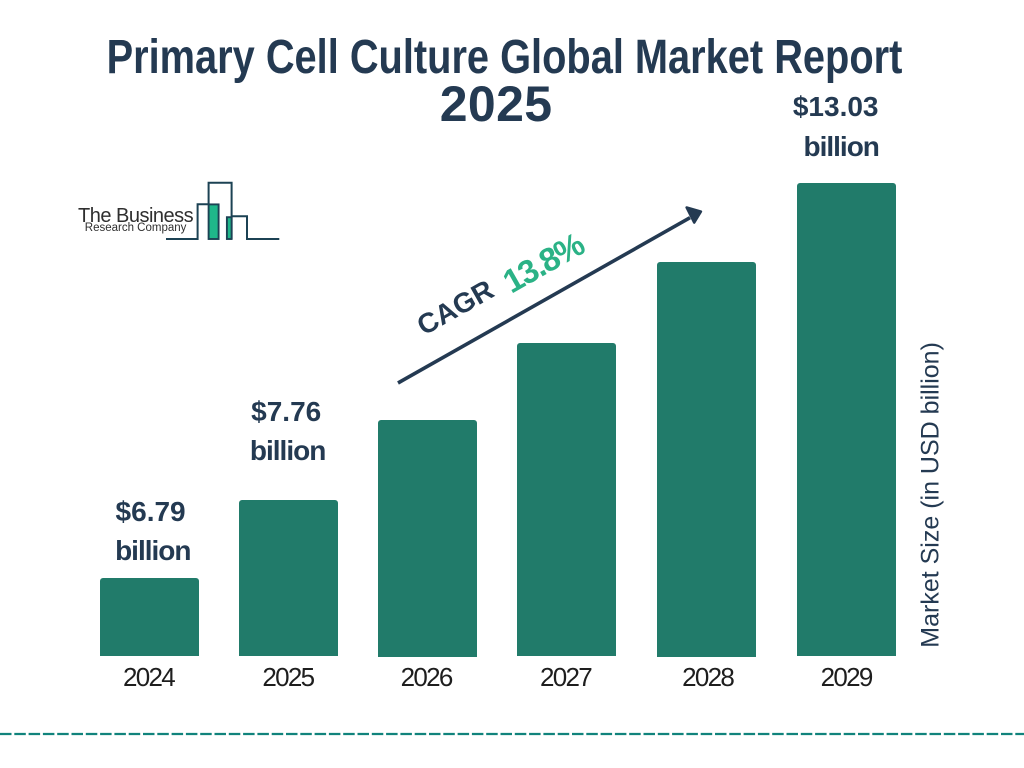  I want to click on svg-text: 13.8%, so click(543, 262).